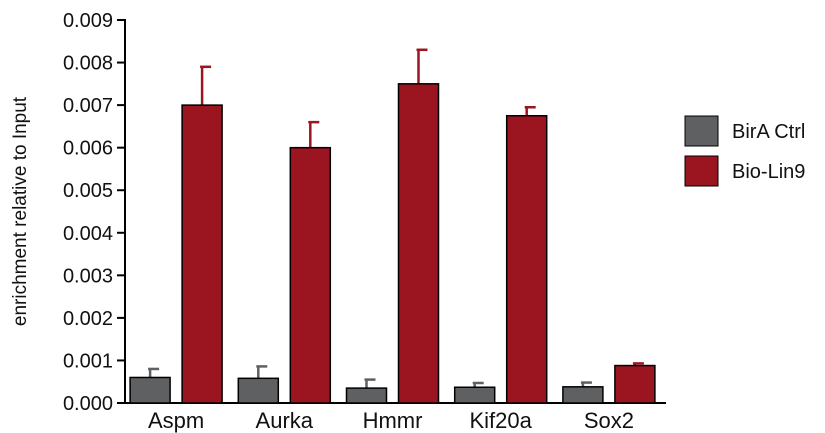 The height and width of the screenshot is (433, 825). What do you see at coordinates (202, 254) in the screenshot?
I see `bar-bio-lin9-aspm` at bounding box center [202, 254].